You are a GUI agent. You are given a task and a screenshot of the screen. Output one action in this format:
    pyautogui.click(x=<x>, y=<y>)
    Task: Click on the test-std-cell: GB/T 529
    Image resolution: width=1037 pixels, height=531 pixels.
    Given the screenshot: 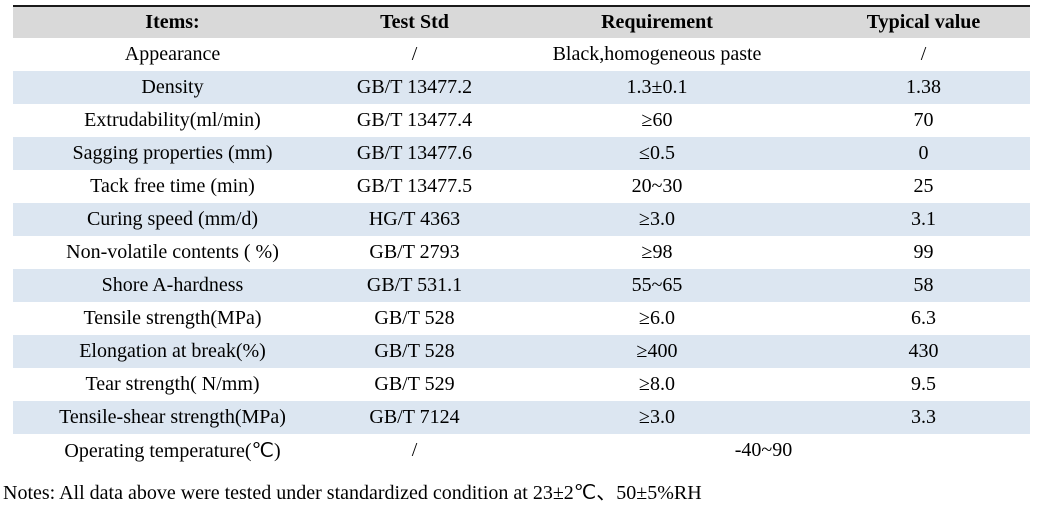 What is the action you would take?
    pyautogui.click(x=414, y=384)
    